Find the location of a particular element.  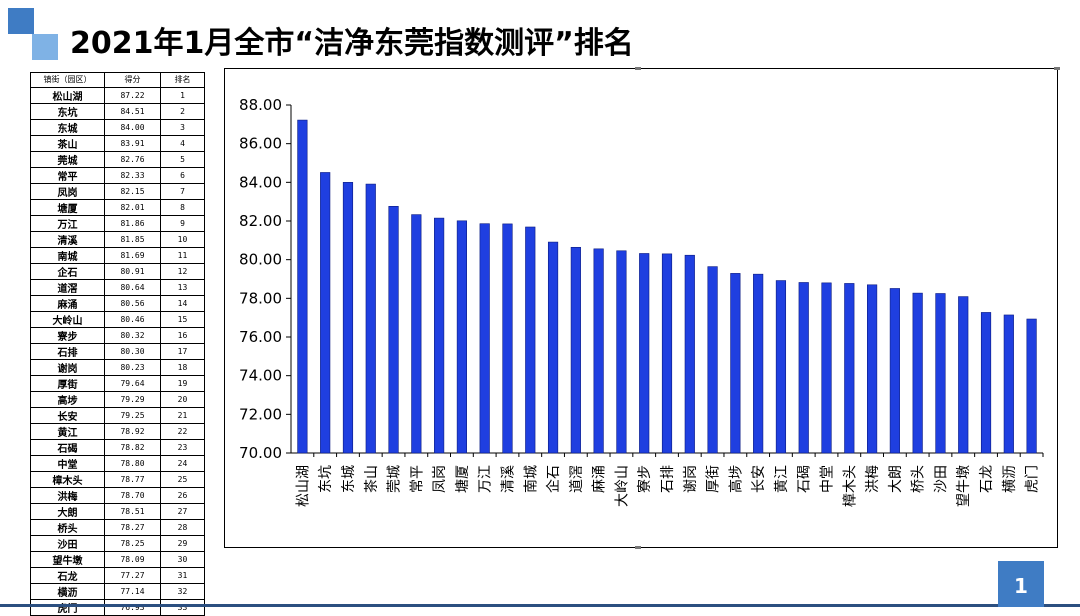

cell-rank: 12 is located at coordinates (182, 271).